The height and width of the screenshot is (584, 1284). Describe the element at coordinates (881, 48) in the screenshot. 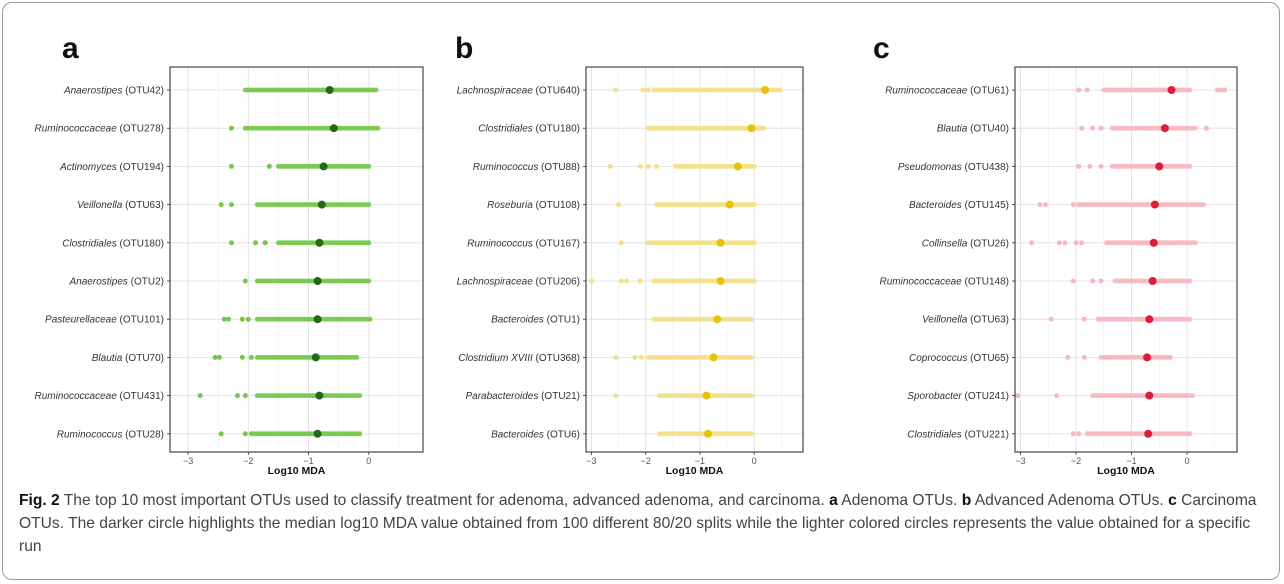

I see `panel-letter-c: c` at that location.